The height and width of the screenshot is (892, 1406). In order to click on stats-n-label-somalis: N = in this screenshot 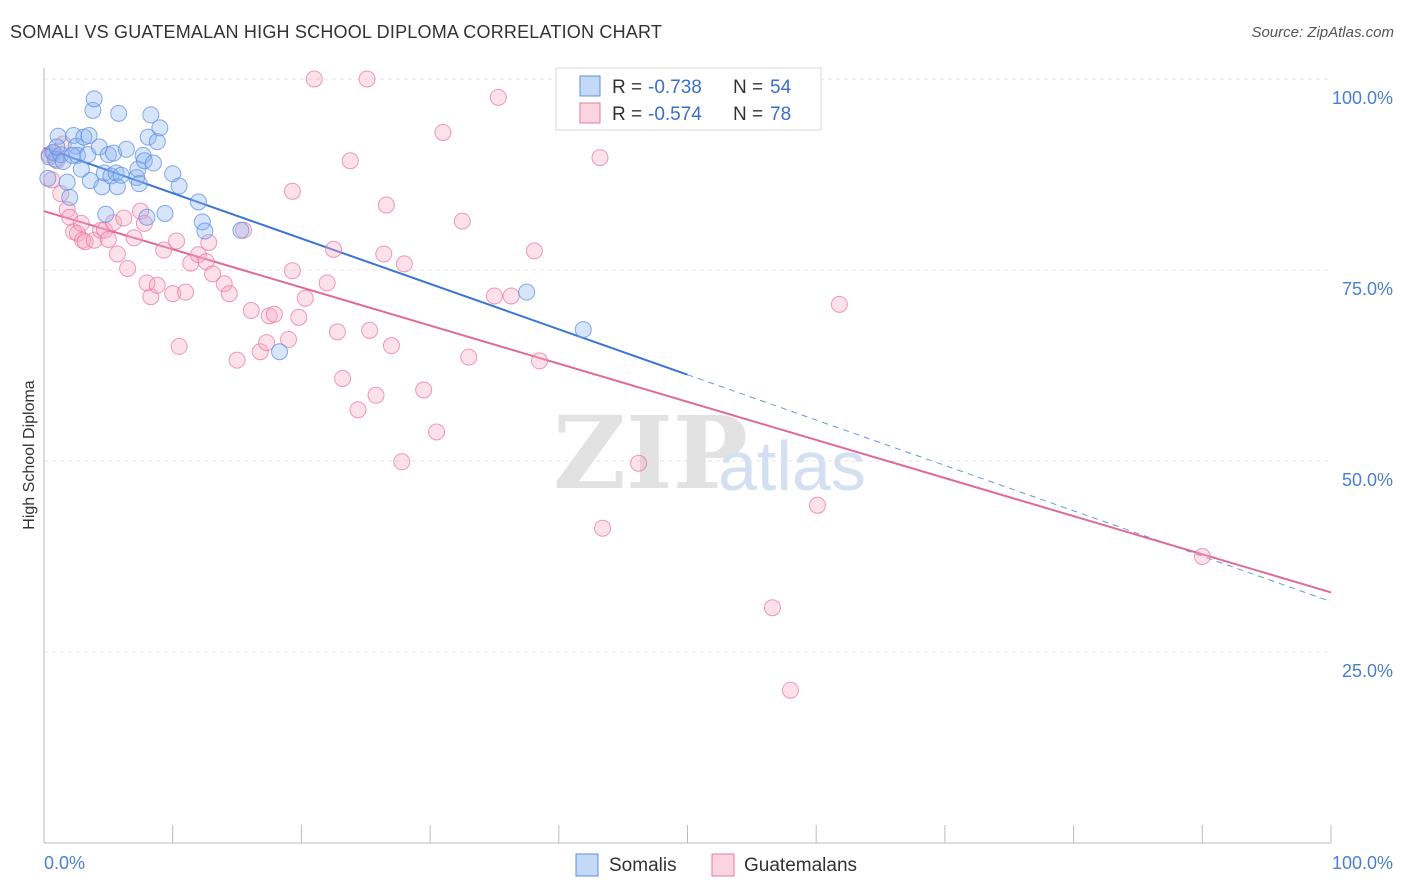, I will do `click(748, 87)`.